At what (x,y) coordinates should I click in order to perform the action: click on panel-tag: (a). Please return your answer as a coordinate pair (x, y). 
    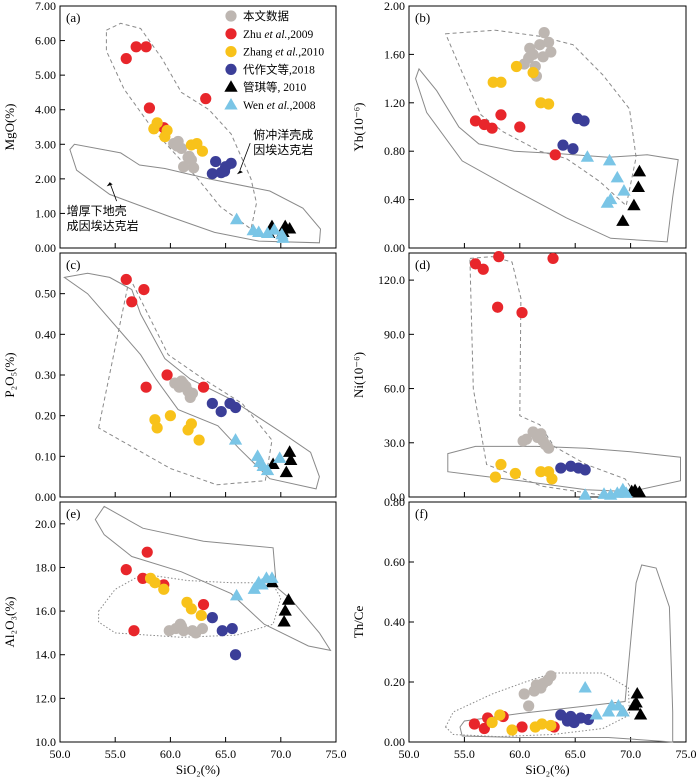
    Looking at the image, I should click on (73, 17).